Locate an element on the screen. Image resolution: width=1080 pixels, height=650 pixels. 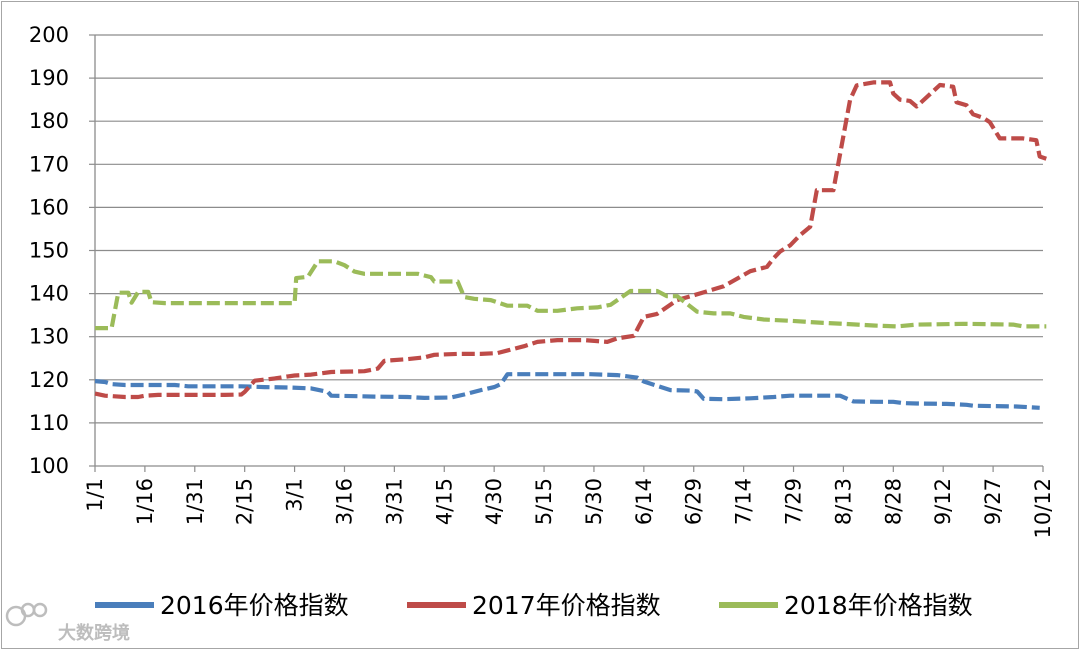
y-tick-label: 110 is located at coordinates (49, 423).